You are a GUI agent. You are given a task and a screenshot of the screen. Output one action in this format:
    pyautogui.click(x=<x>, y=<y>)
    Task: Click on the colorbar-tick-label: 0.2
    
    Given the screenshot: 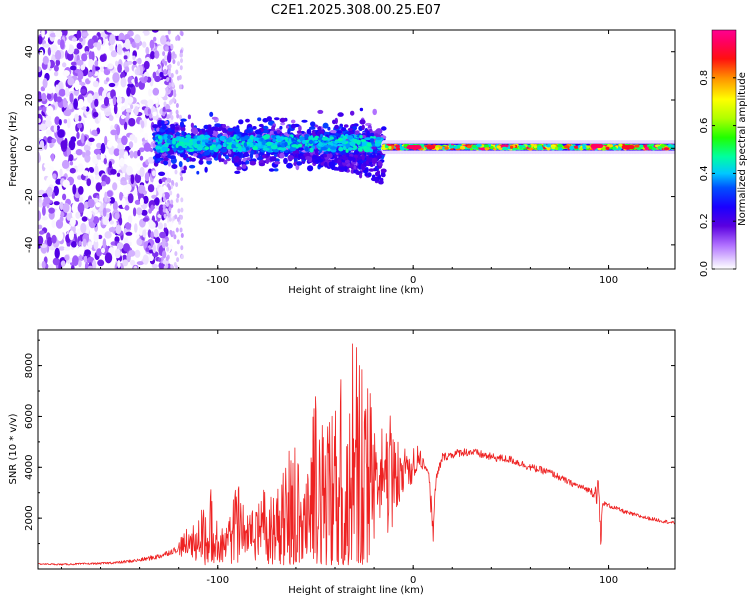 What is the action you would take?
    pyautogui.click(x=704, y=221)
    